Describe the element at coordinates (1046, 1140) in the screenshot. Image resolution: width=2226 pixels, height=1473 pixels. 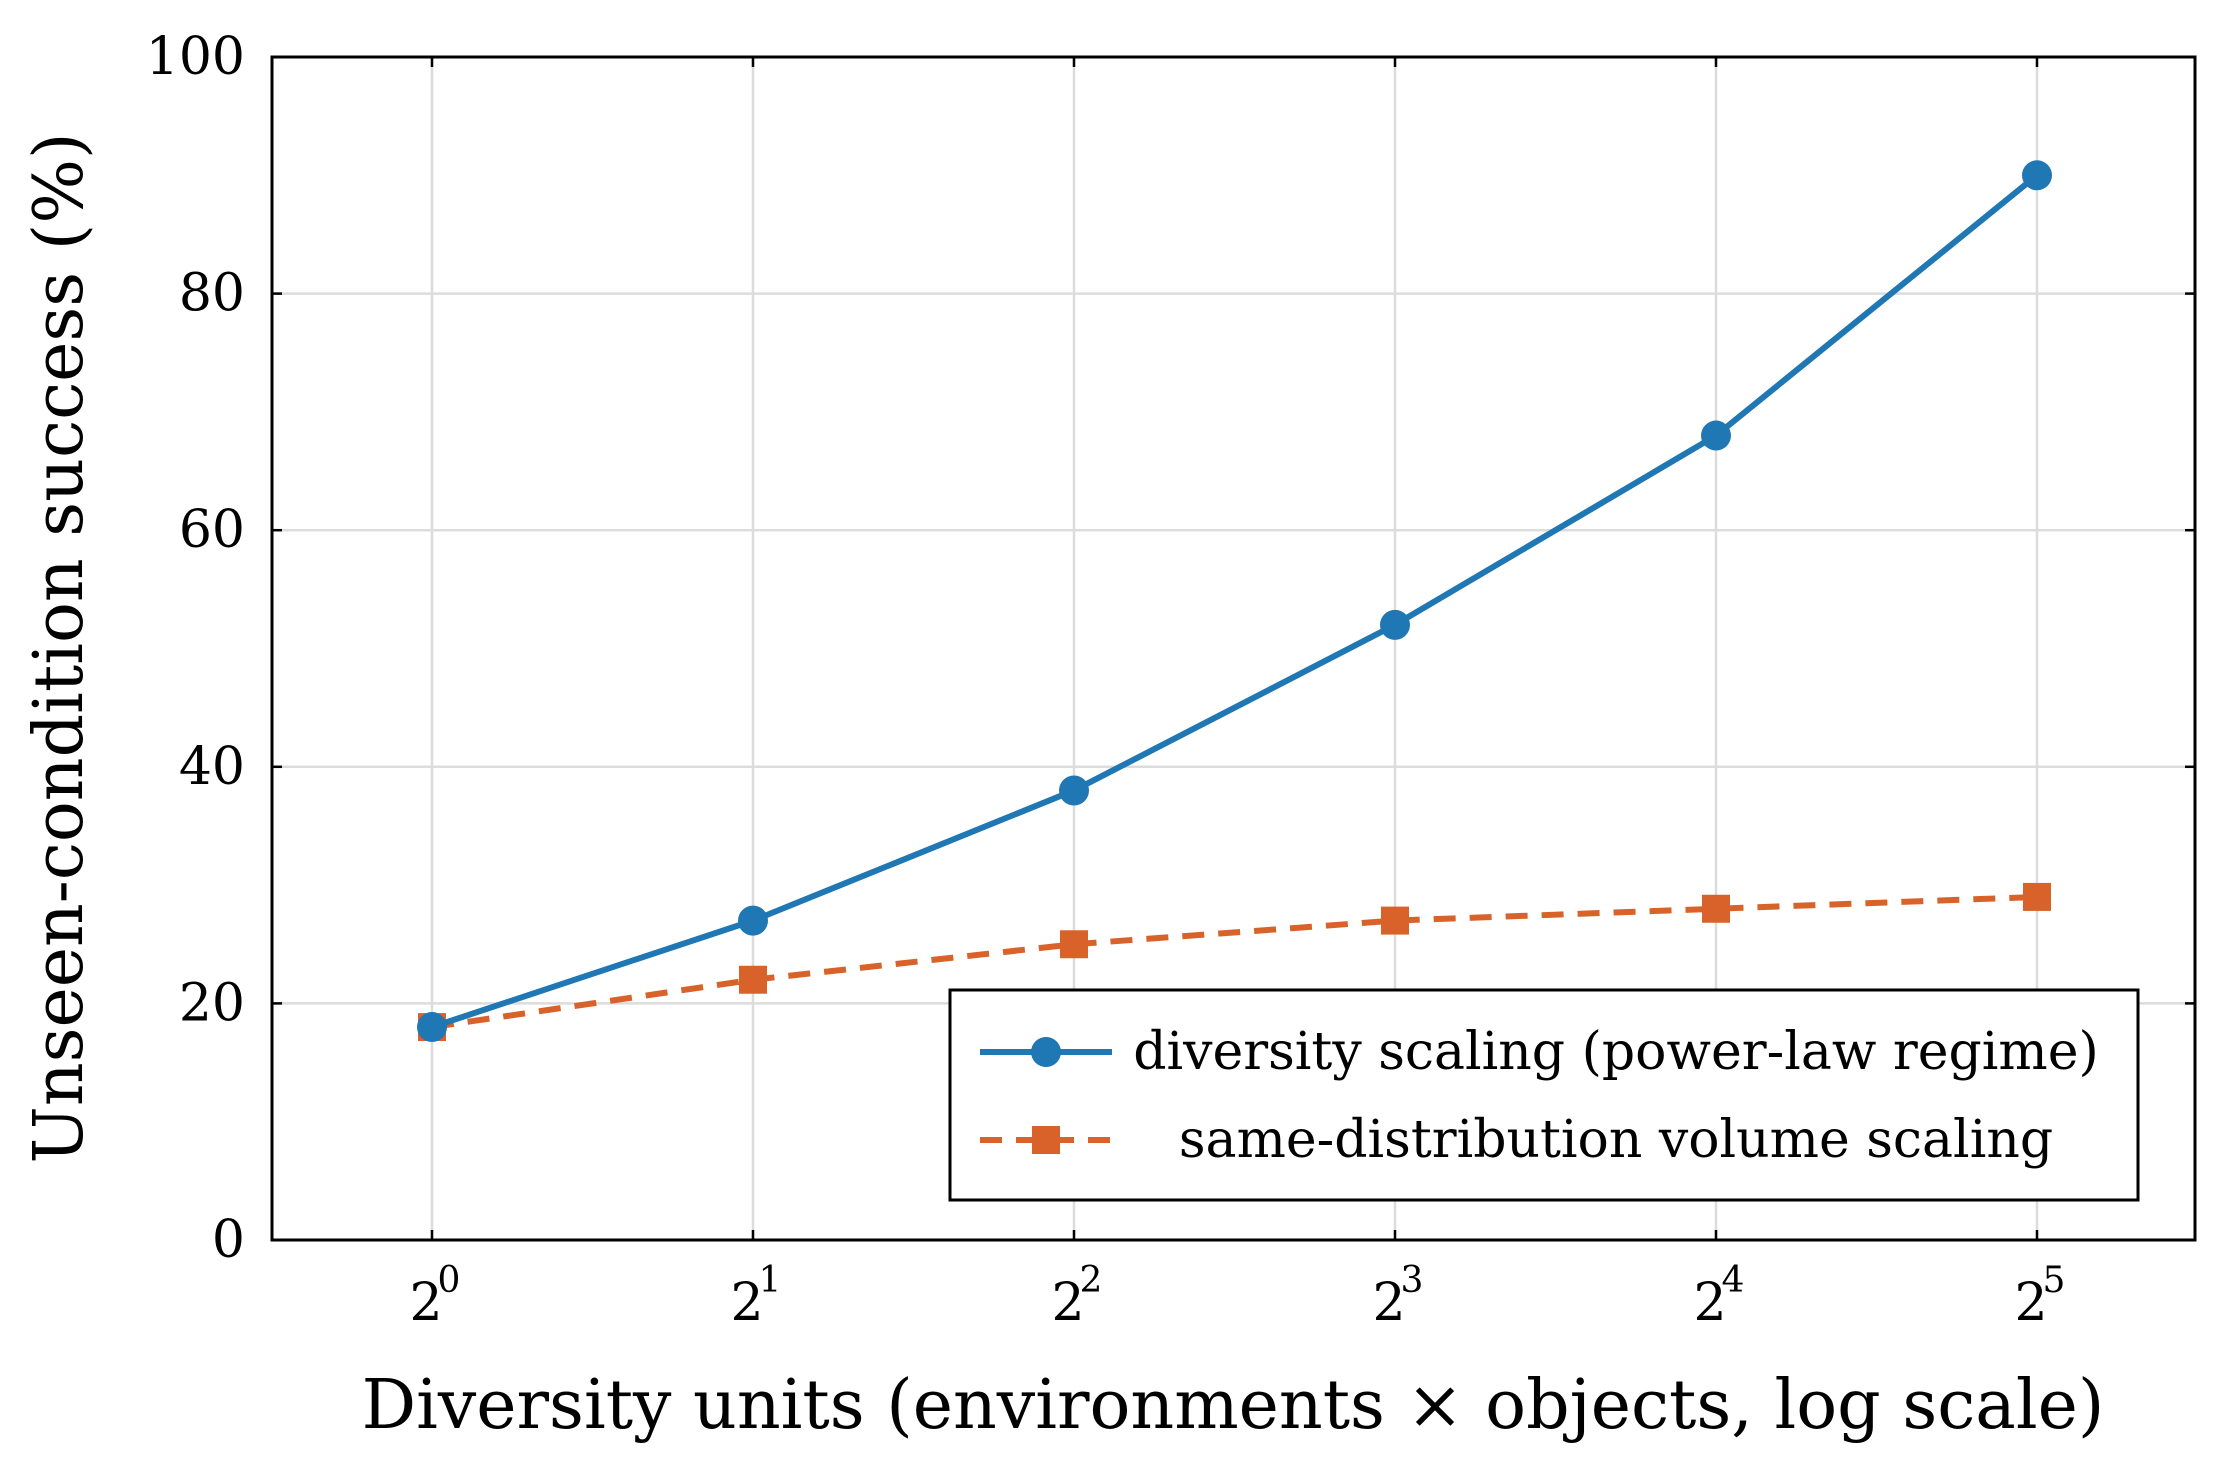
I see `legend-marker-volume` at that location.